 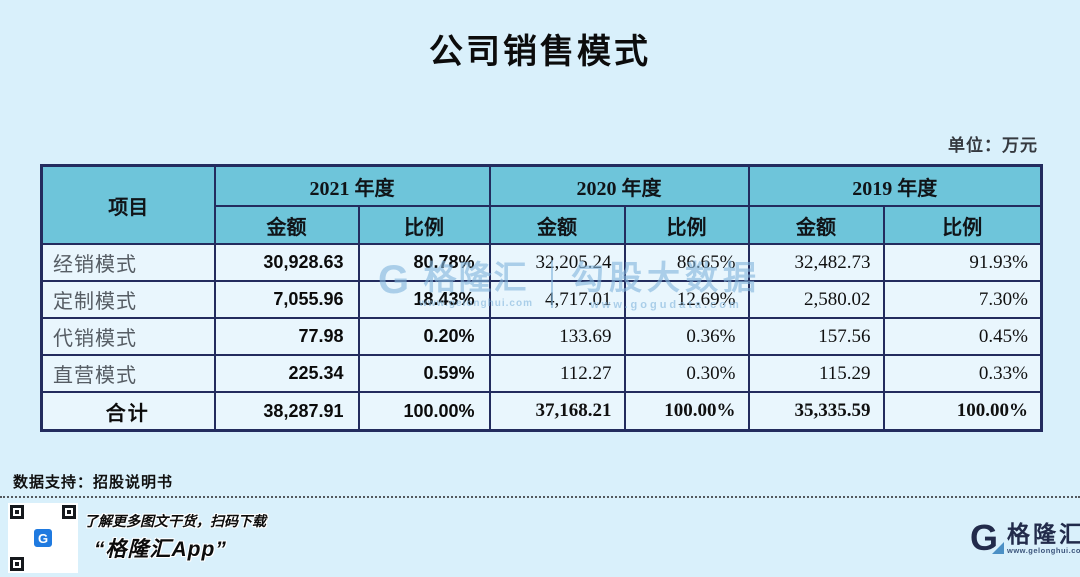 I want to click on cell-ratio-2019: 0.33%, so click(x=962, y=373).